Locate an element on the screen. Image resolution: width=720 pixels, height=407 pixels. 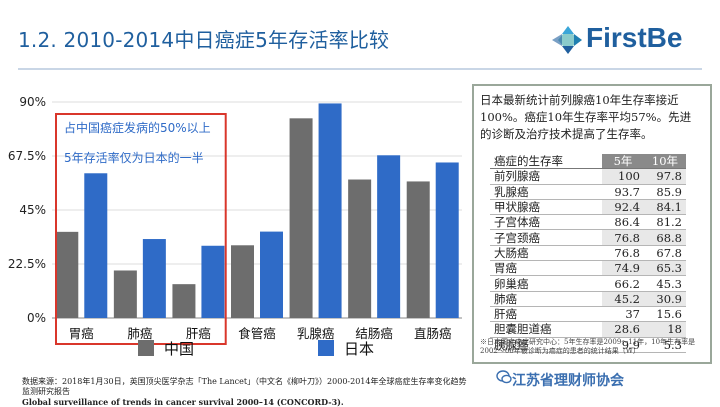
table-cell-10y: 65.3 is located at coordinates (665, 268).